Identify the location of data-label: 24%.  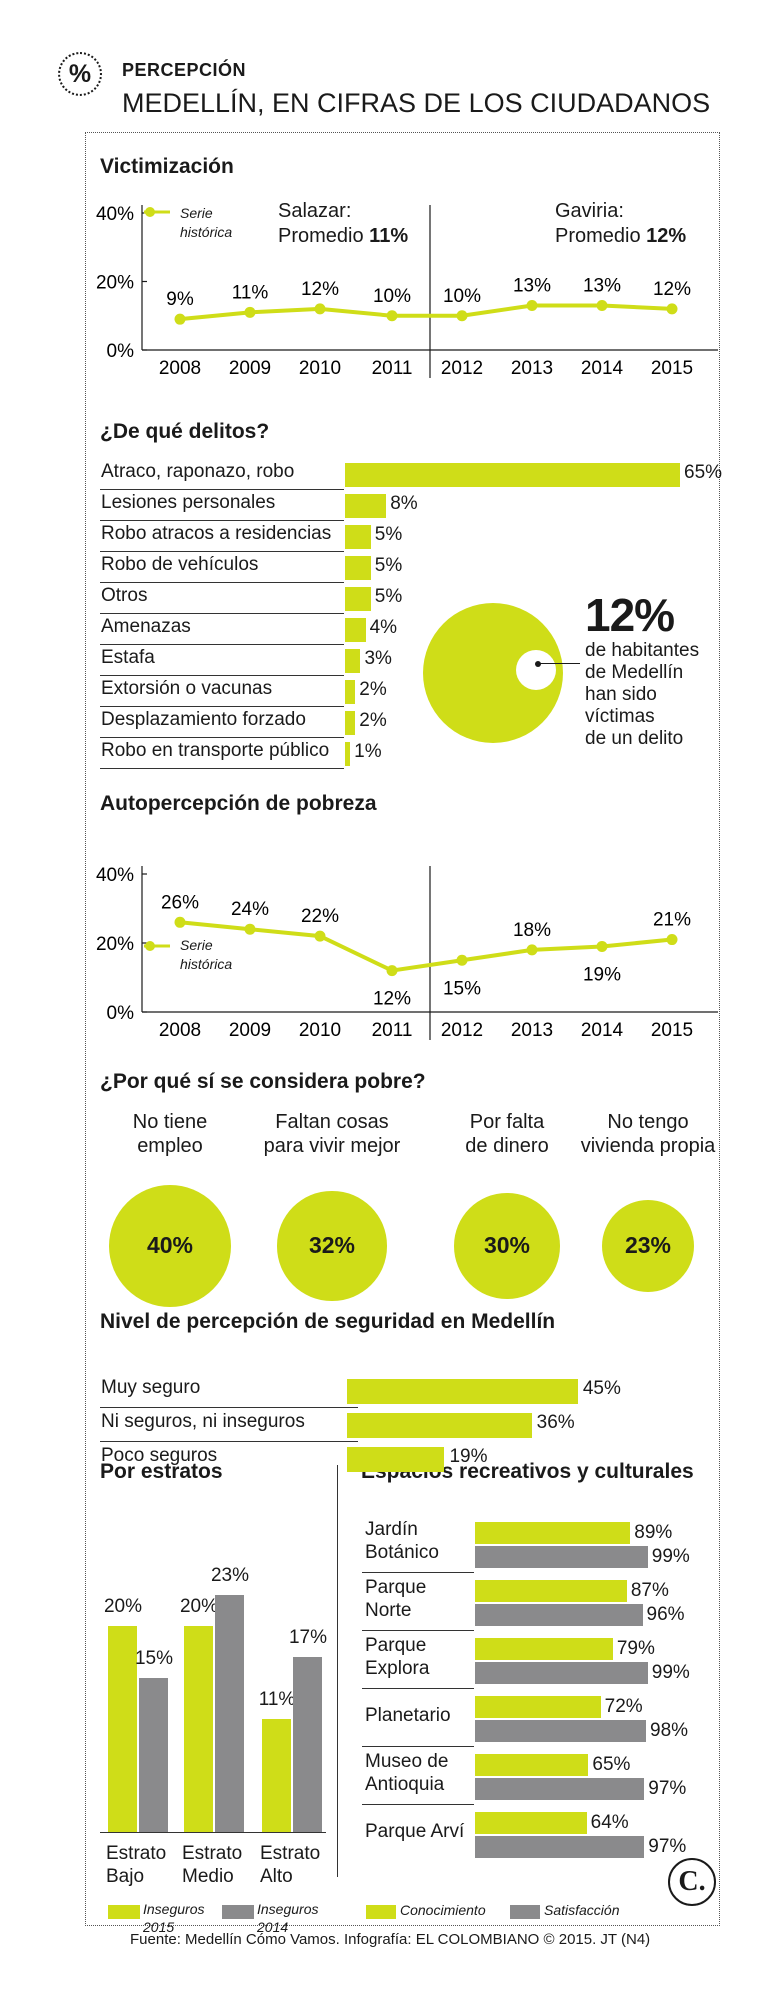
(250, 909).